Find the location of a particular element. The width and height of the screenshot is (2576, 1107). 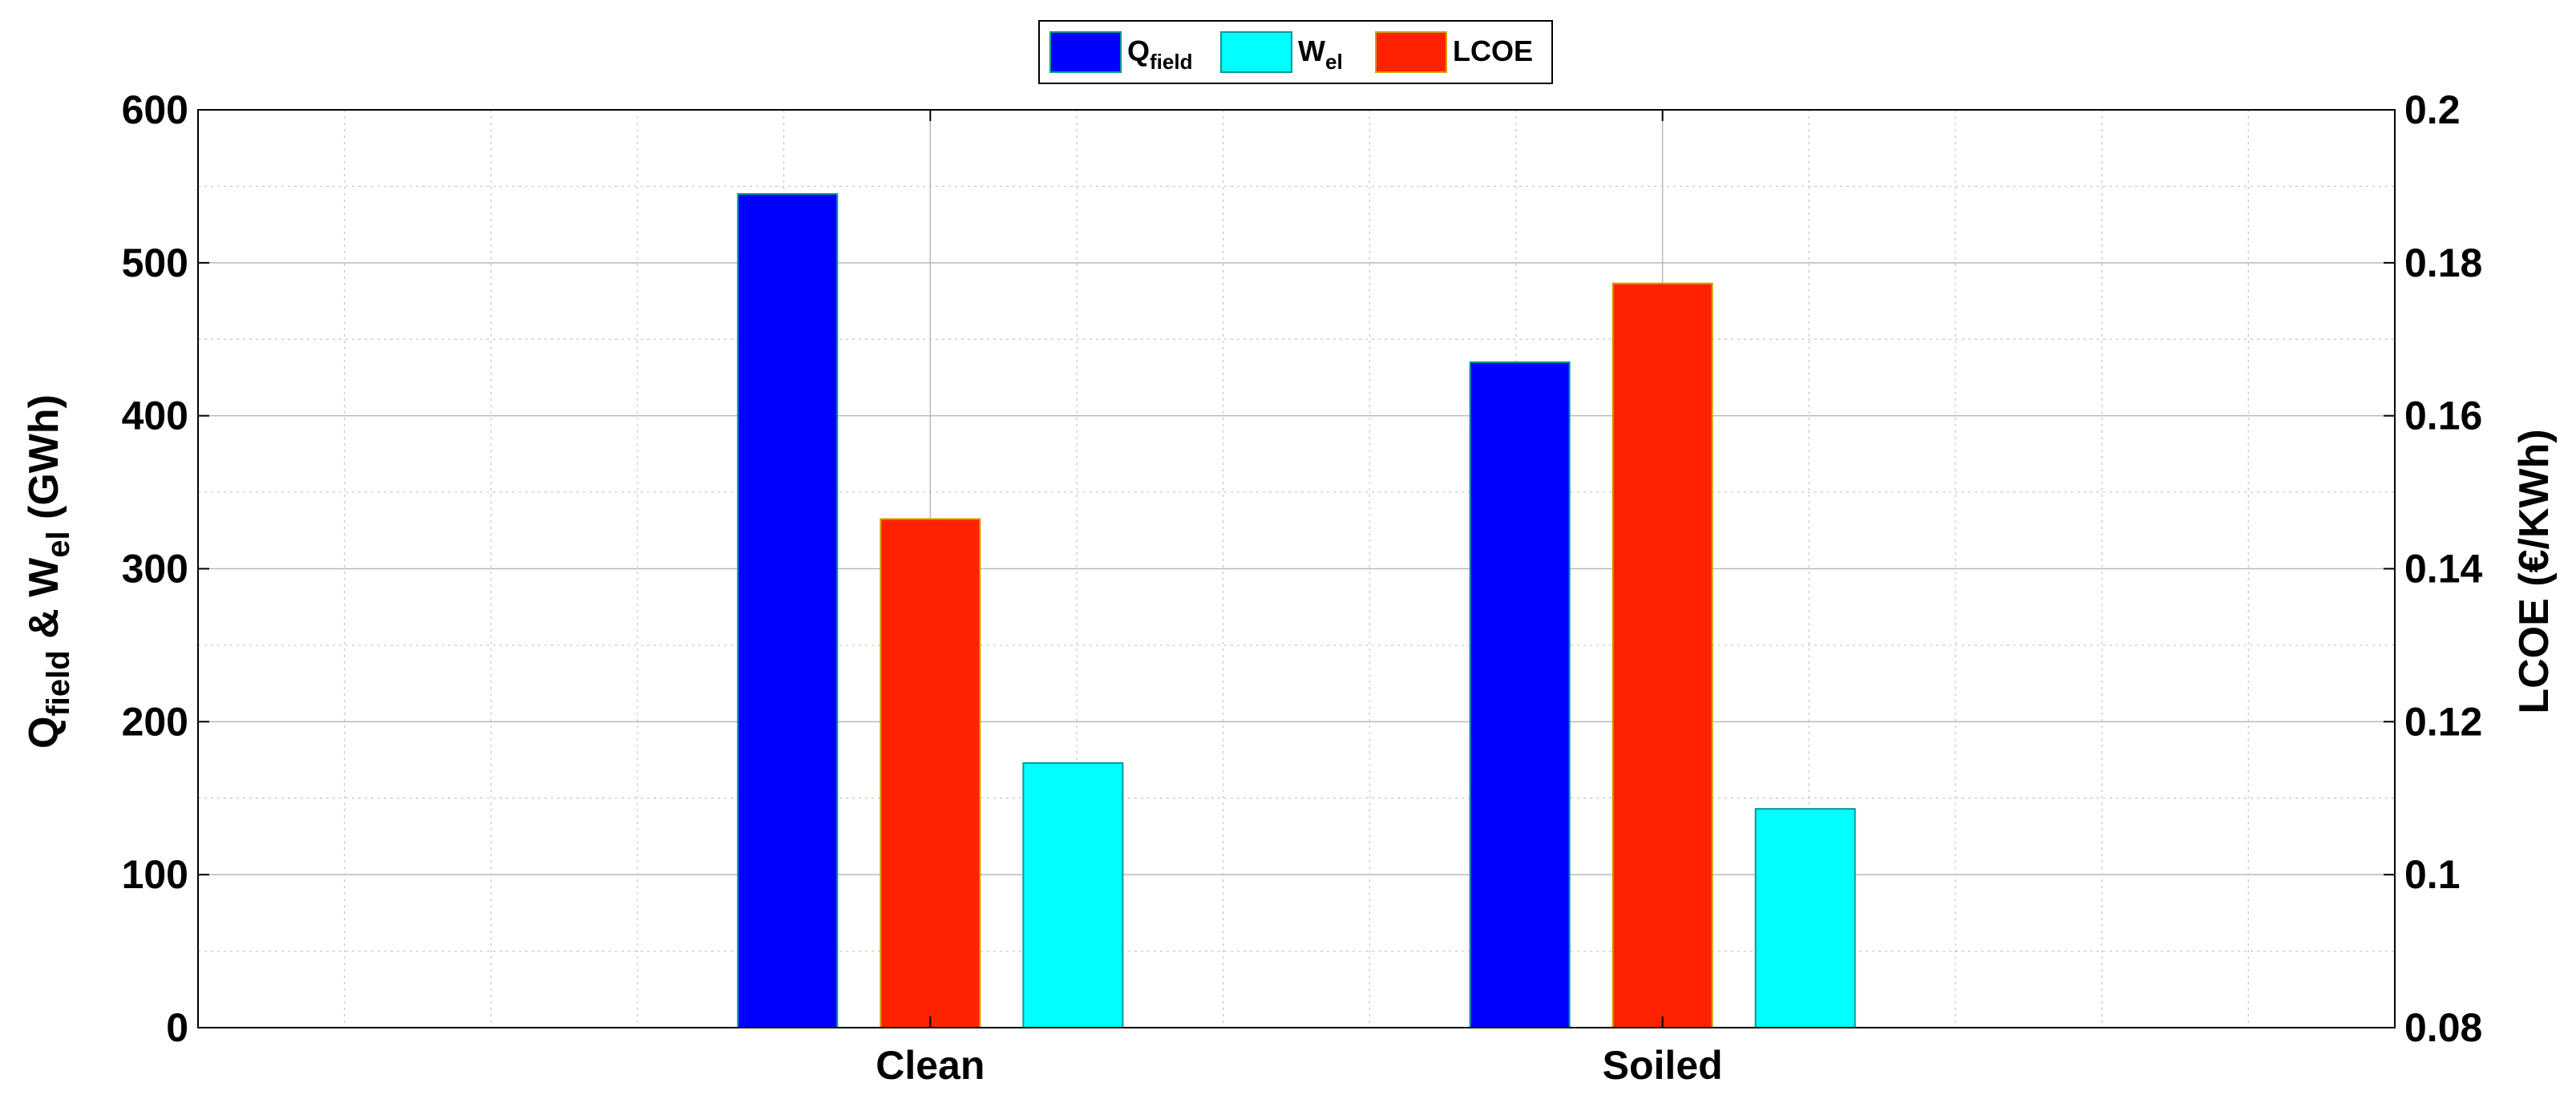

x-tick-label: Clean is located at coordinates (930, 1065).